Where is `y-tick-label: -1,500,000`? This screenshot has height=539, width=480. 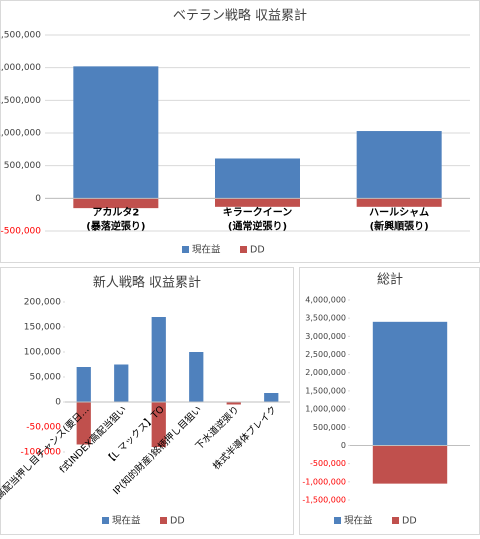
y-tick-label: -1,500,000 is located at coordinates (324, 500).